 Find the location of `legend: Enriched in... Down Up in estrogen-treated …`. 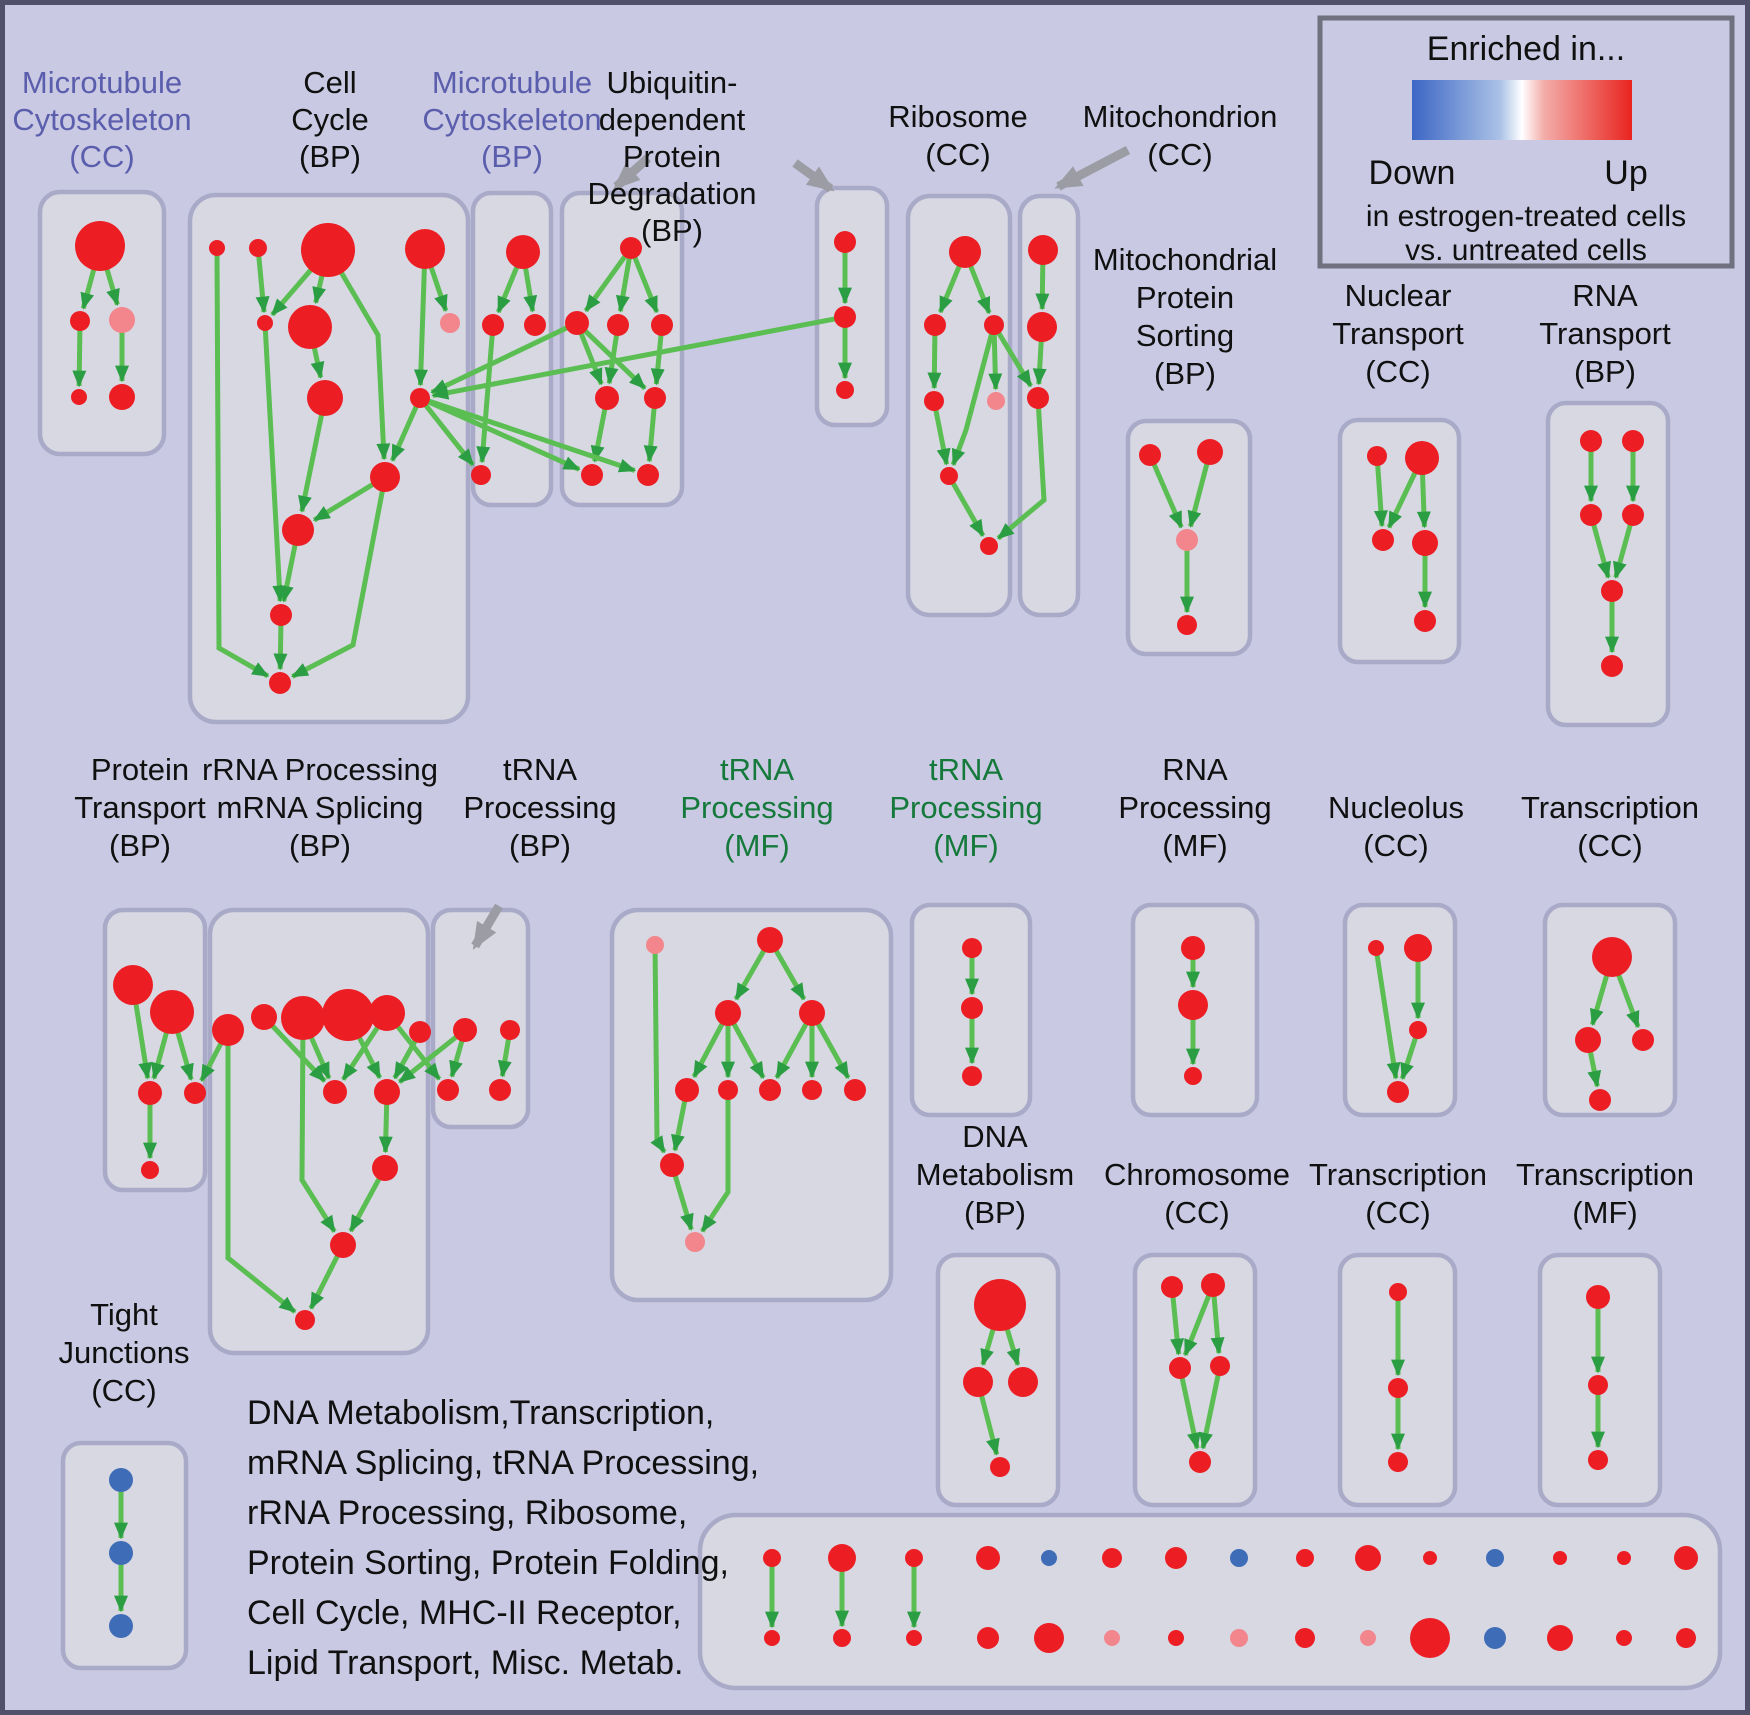

legend: Enriched in... Down Up in estrogen-treated … is located at coordinates (1526, 142).